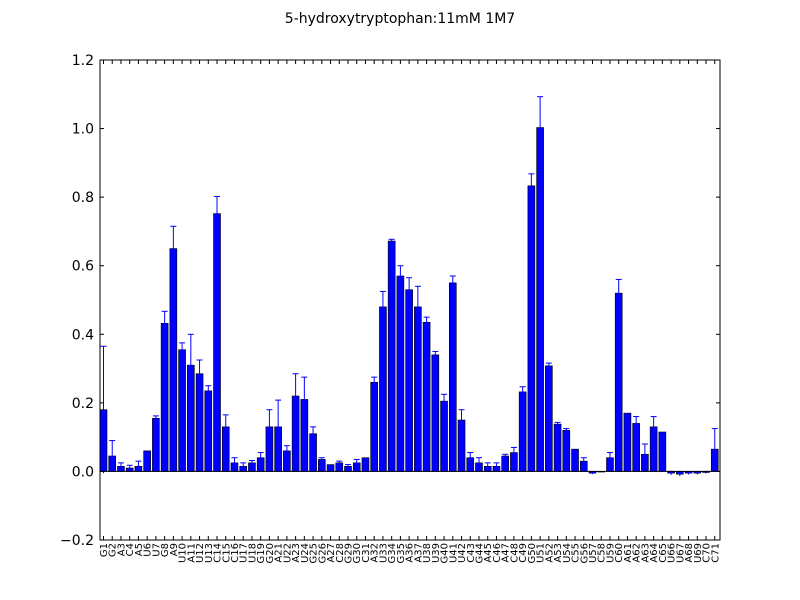 Image resolution: width=800 pixels, height=600 pixels. What do you see at coordinates (208, 431) in the screenshot?
I see `bar-U13` at bounding box center [208, 431].